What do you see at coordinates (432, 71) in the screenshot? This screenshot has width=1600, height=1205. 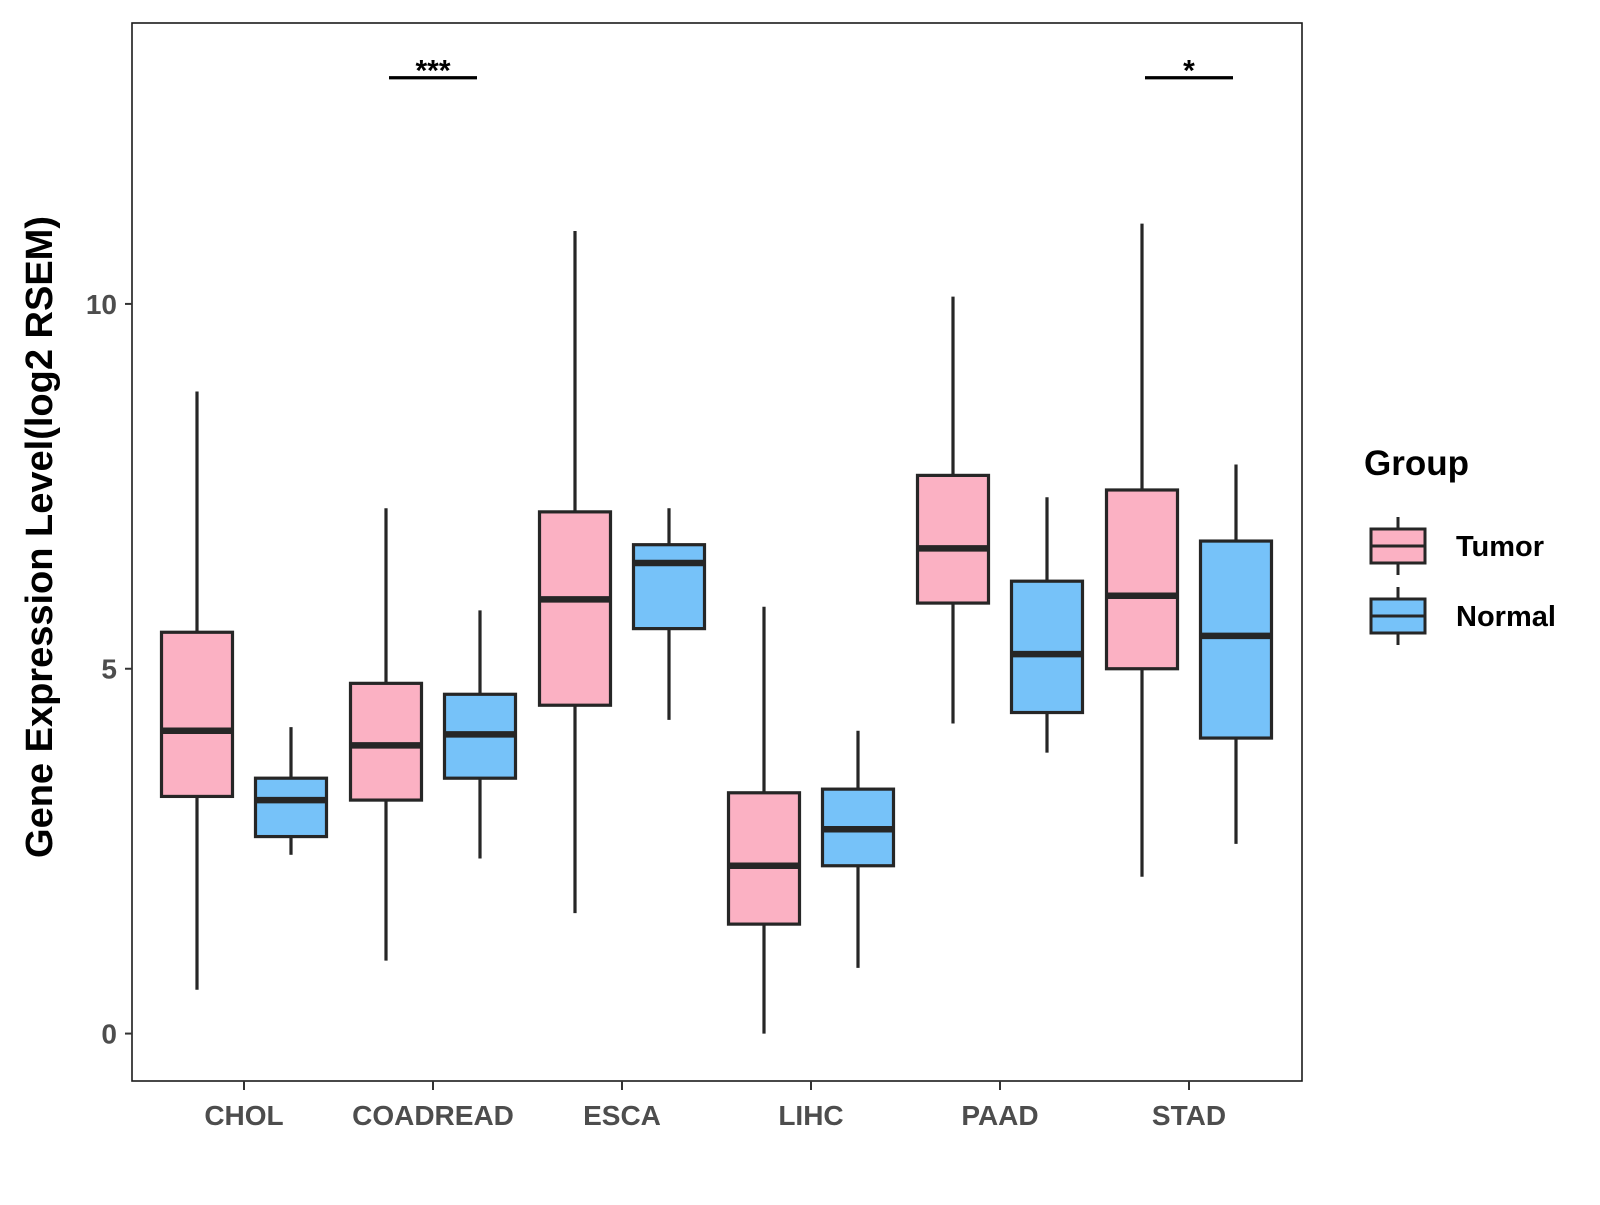 I see `significance-label-coadread: ***` at bounding box center [432, 71].